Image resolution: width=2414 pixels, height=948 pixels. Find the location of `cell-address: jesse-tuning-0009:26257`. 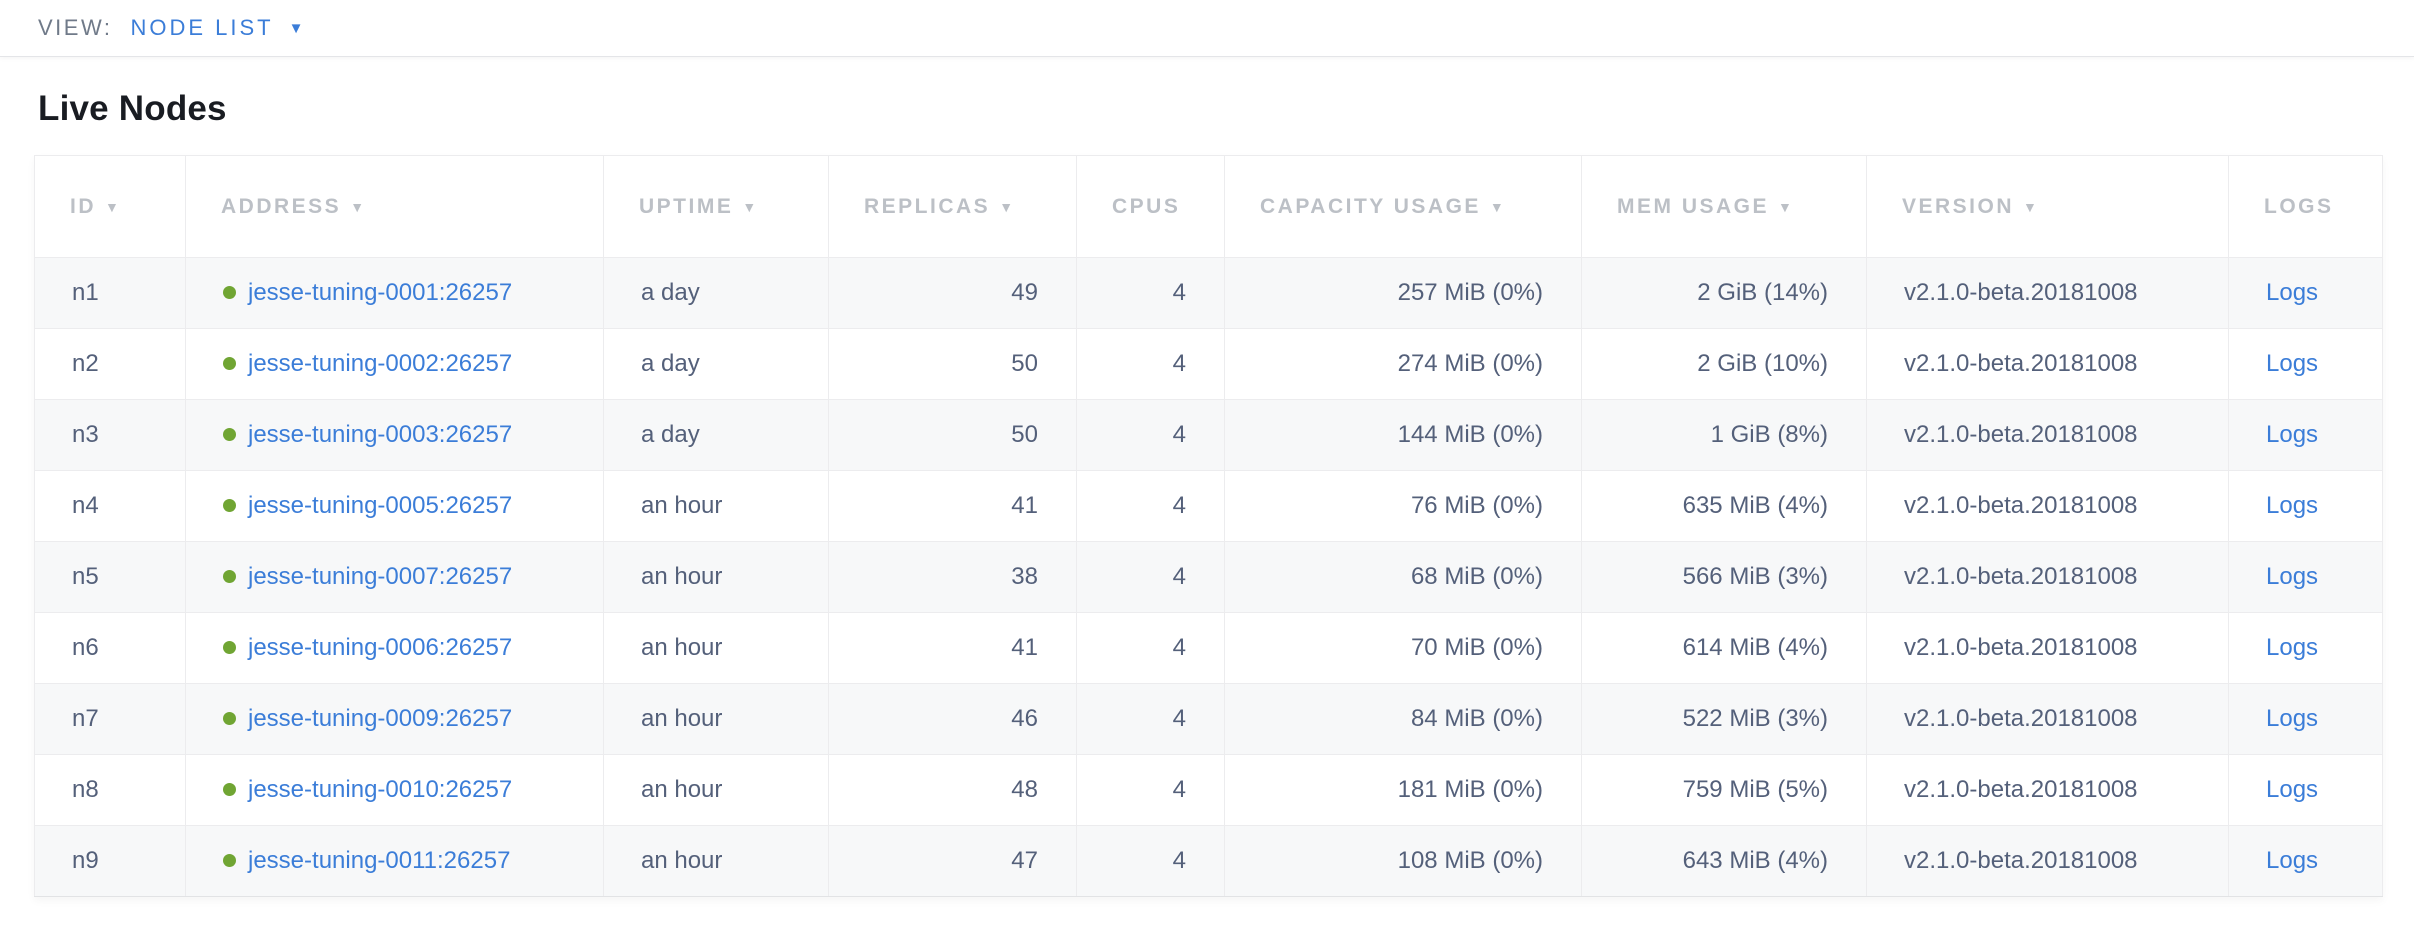

cell-address: jesse-tuning-0009:26257 is located at coordinates (394, 719).